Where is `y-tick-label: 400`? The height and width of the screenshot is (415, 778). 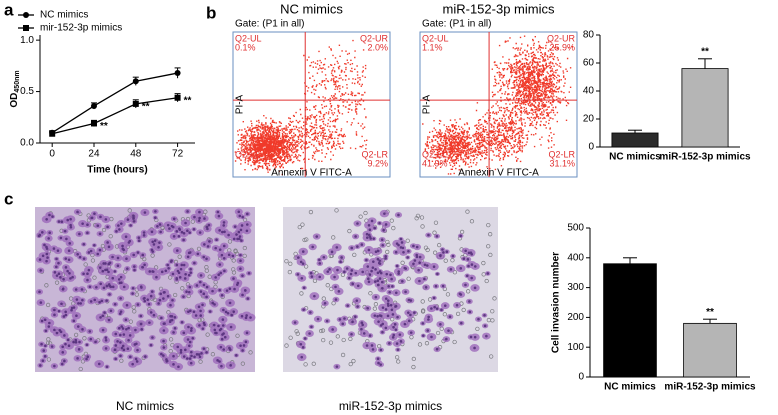
y-tick-label: 400 is located at coordinates (575, 257).